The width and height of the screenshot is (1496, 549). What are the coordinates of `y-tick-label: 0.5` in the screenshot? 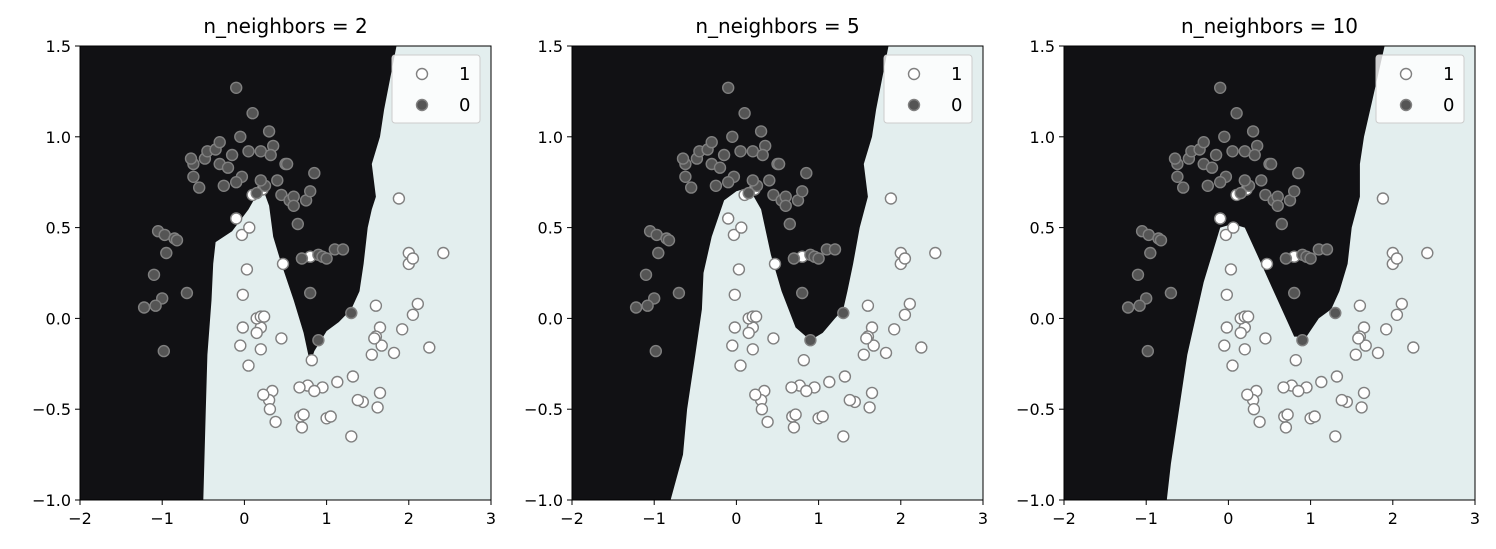 It's located at (550, 228).